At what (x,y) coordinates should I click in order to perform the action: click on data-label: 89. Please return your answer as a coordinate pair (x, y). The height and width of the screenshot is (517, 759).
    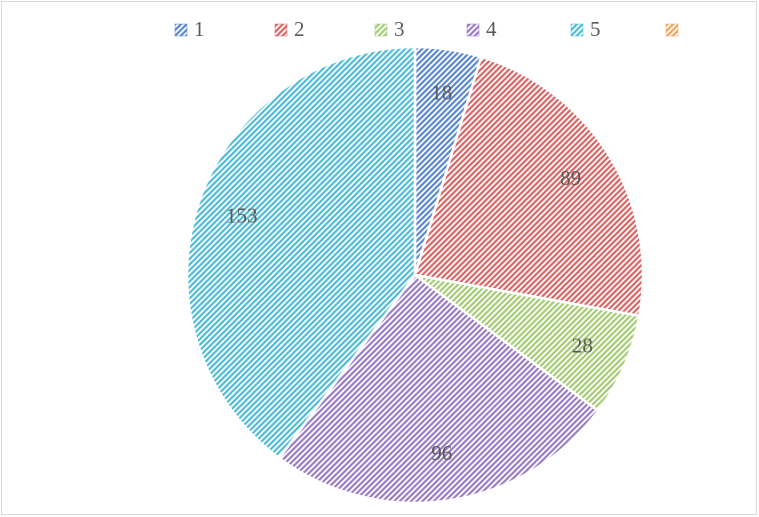
    Looking at the image, I should click on (570, 178).